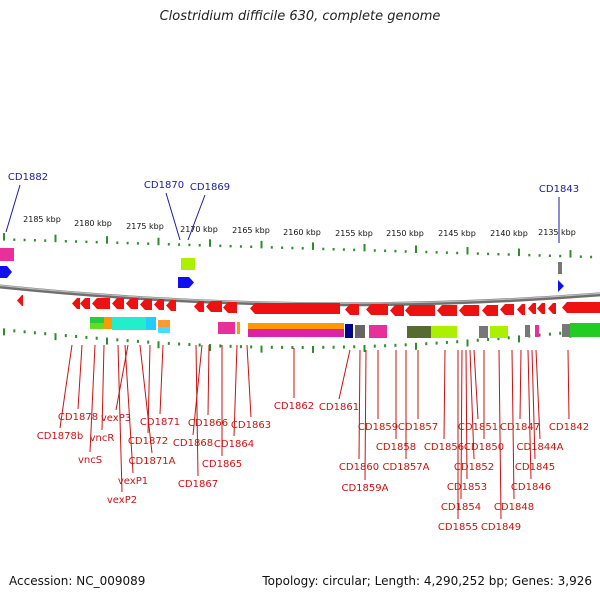  Describe the element at coordinates (160, 422) in the screenshot. I see `reverse-gene-label: CD1871` at that location.